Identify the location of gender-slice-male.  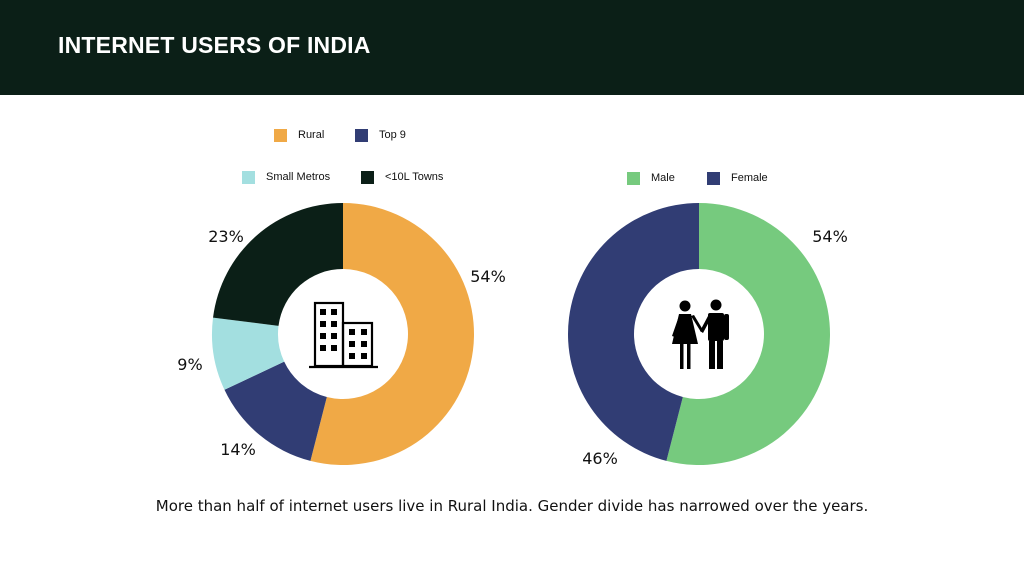
(748, 334).